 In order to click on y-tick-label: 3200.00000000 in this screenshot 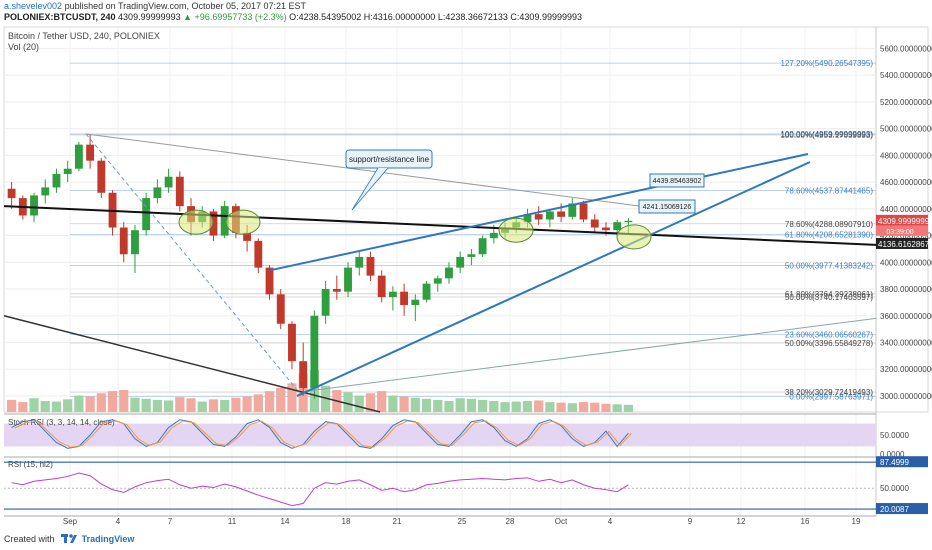, I will do `click(906, 369)`.